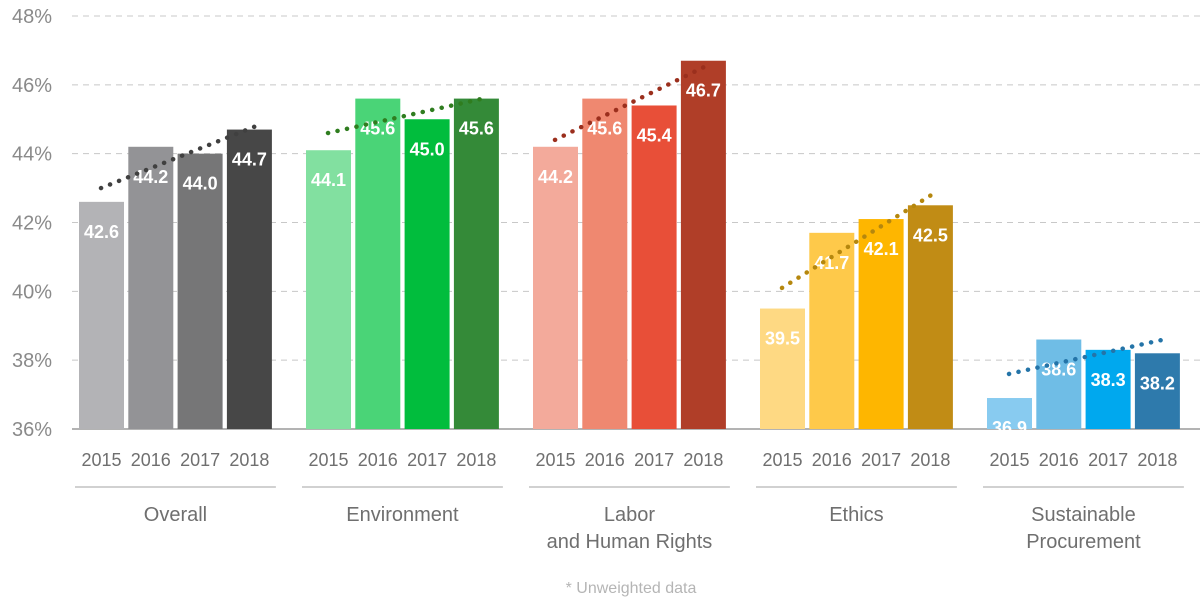 The image size is (1200, 601). What do you see at coordinates (930, 235) in the screenshot?
I see `data-label: 42.5` at bounding box center [930, 235].